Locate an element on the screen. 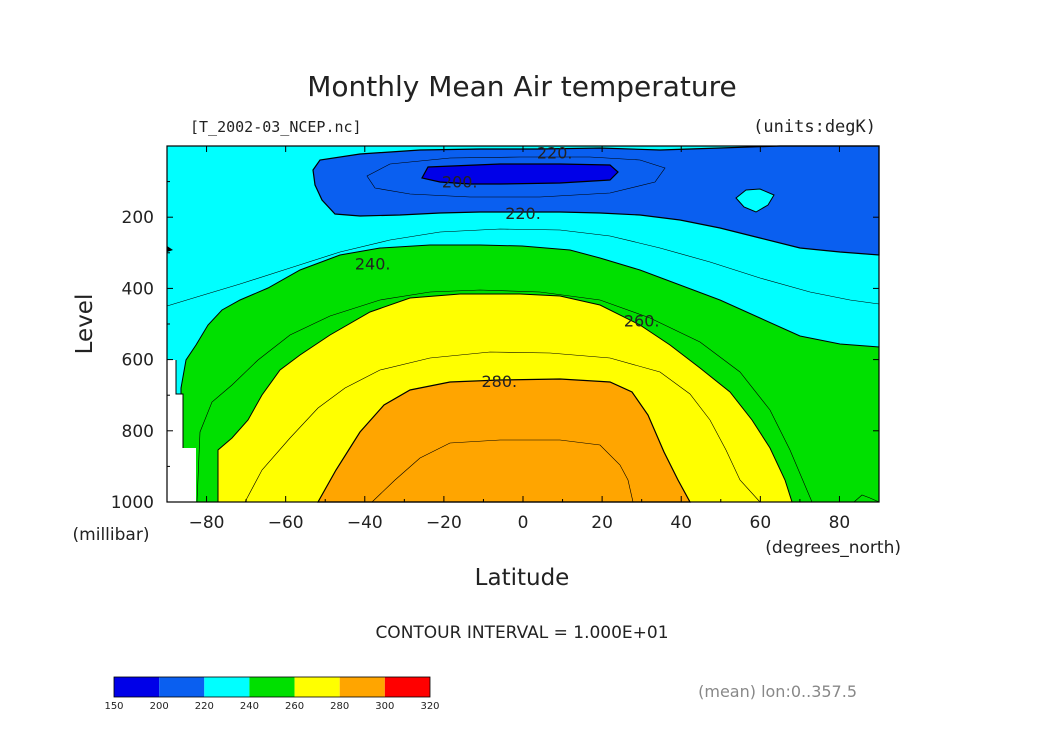 This screenshot has height=739, width=1044. colorbar-tick-label: 240 is located at coordinates (249, 706).